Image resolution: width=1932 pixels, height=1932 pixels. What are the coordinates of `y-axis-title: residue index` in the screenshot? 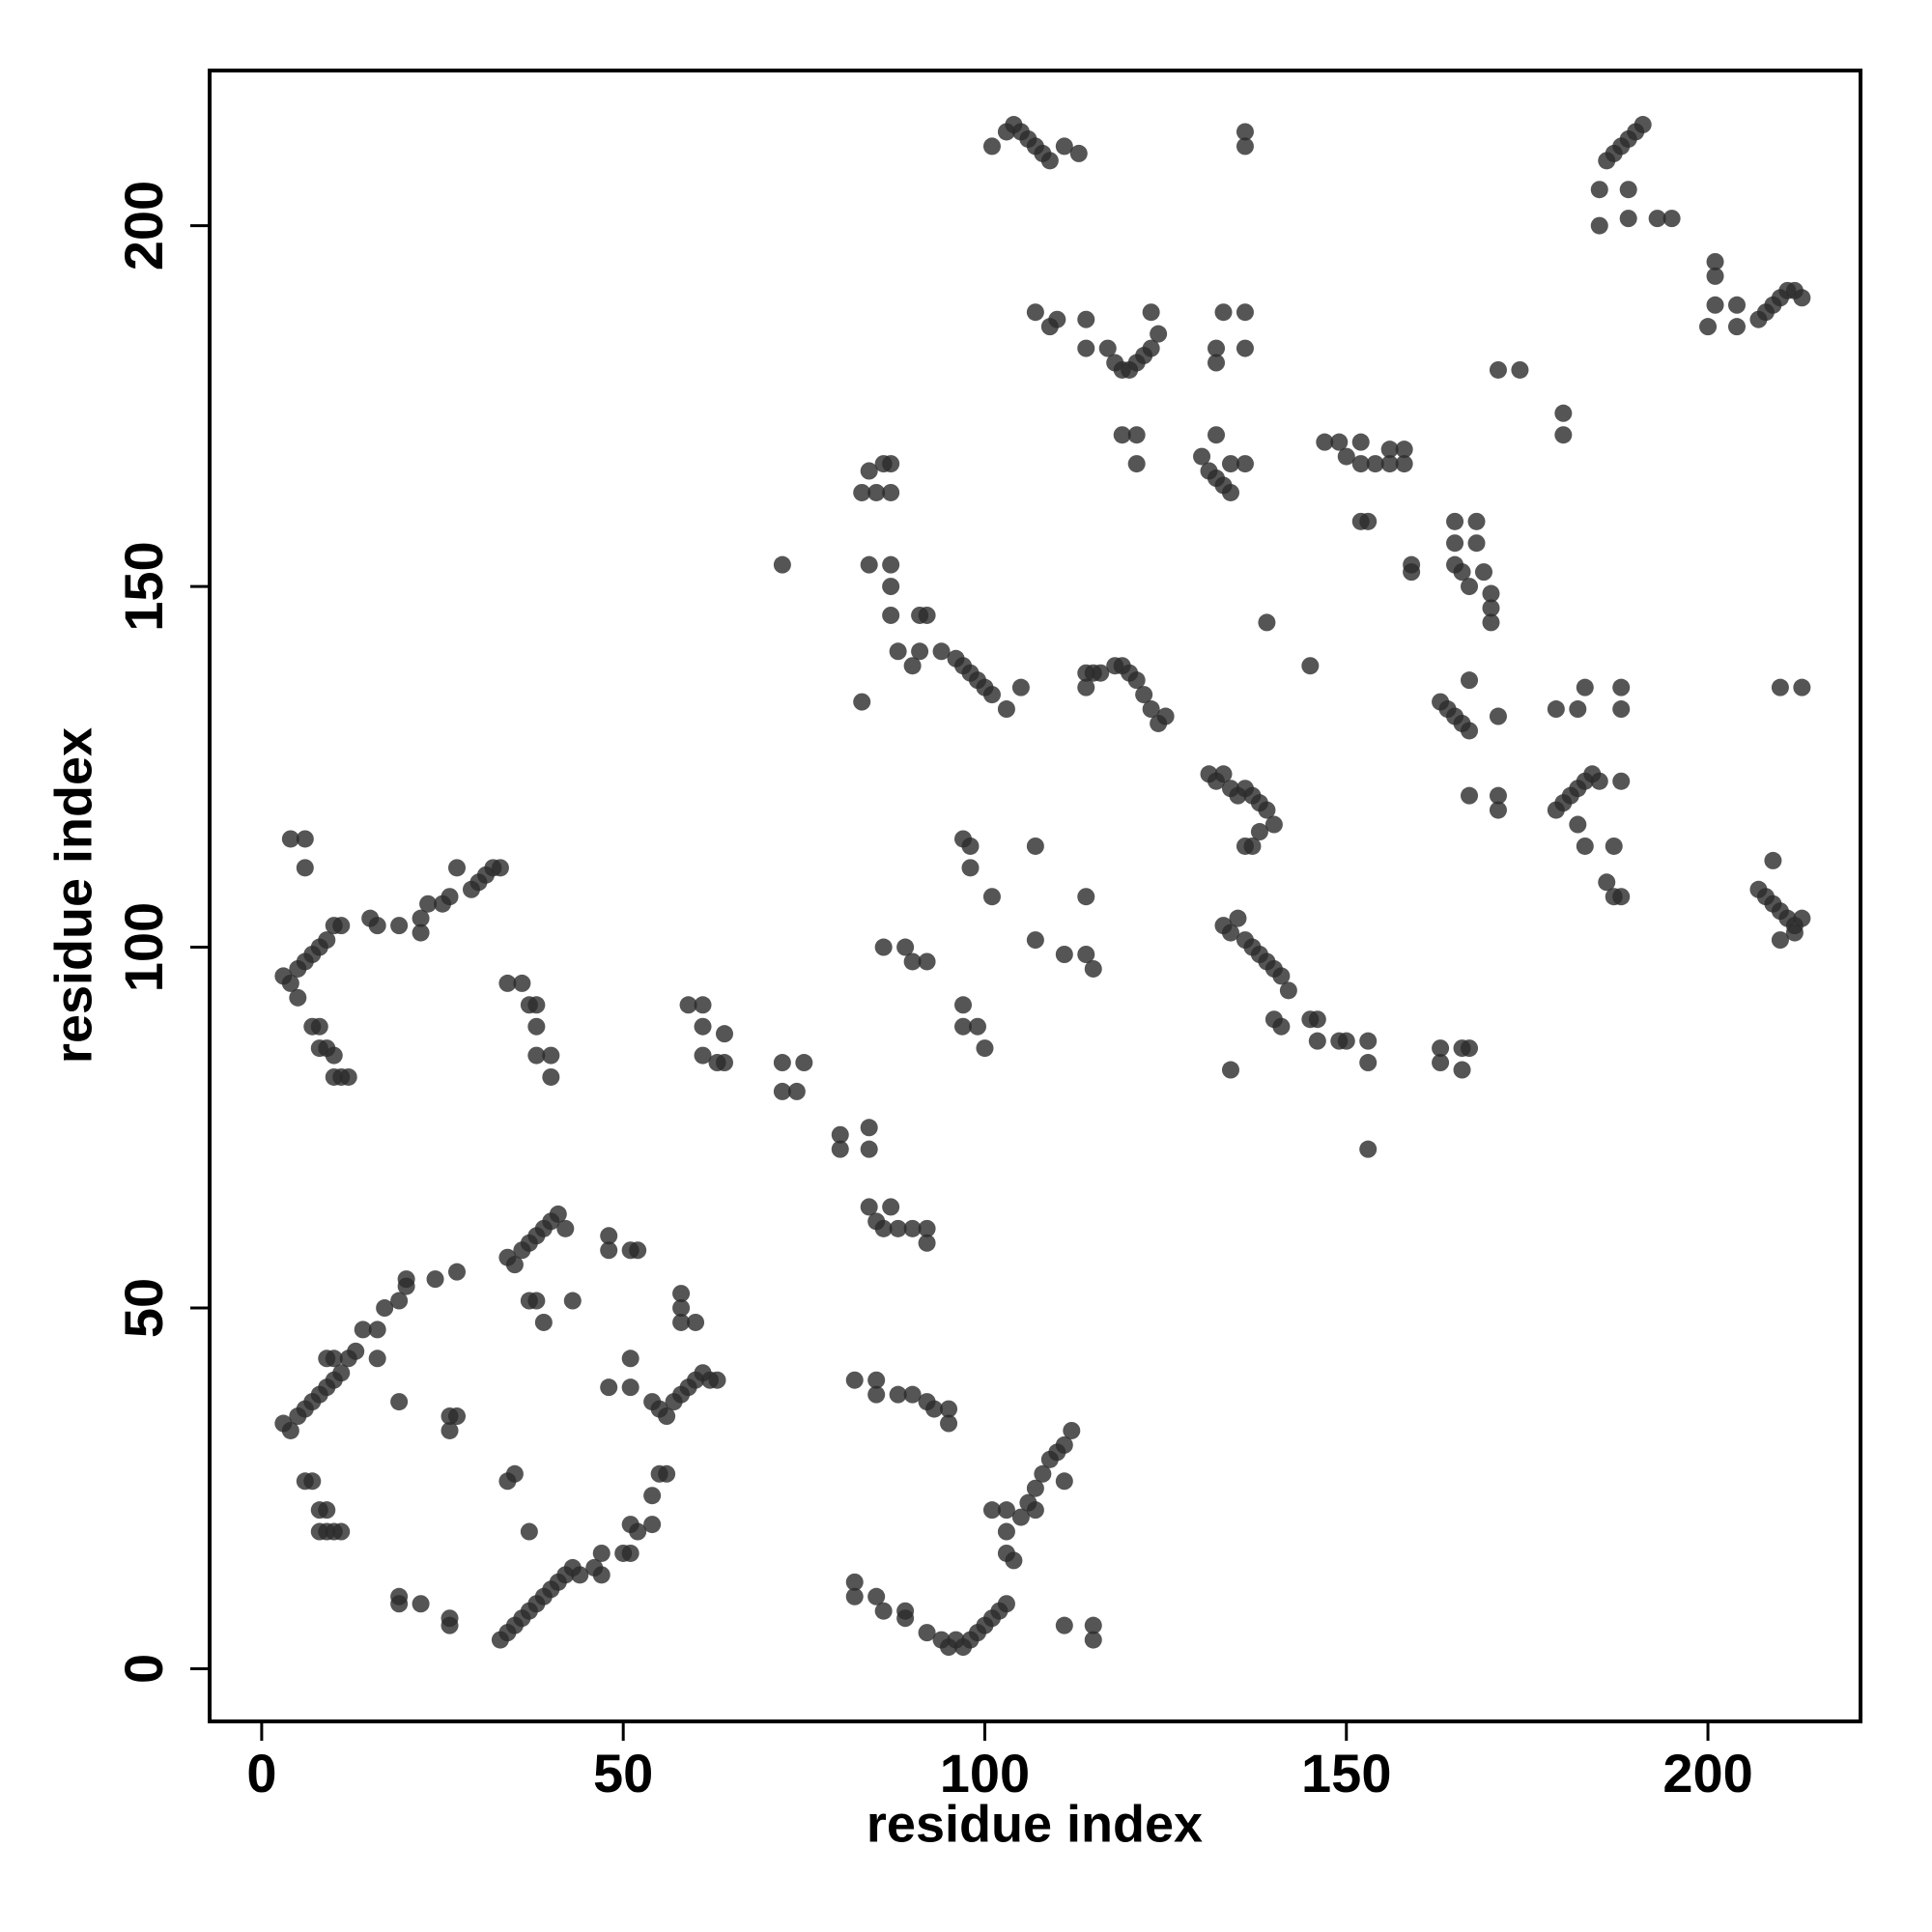 It's located at (73, 895).